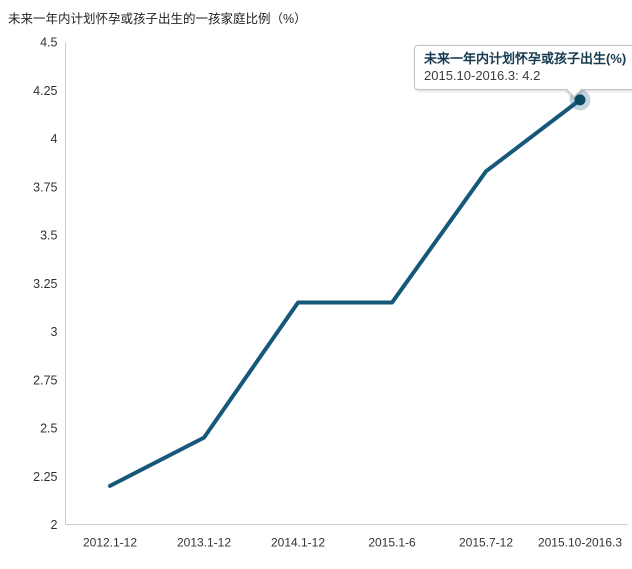  Describe the element at coordinates (48, 429) in the screenshot. I see `y-tick-label: 2.5` at that location.